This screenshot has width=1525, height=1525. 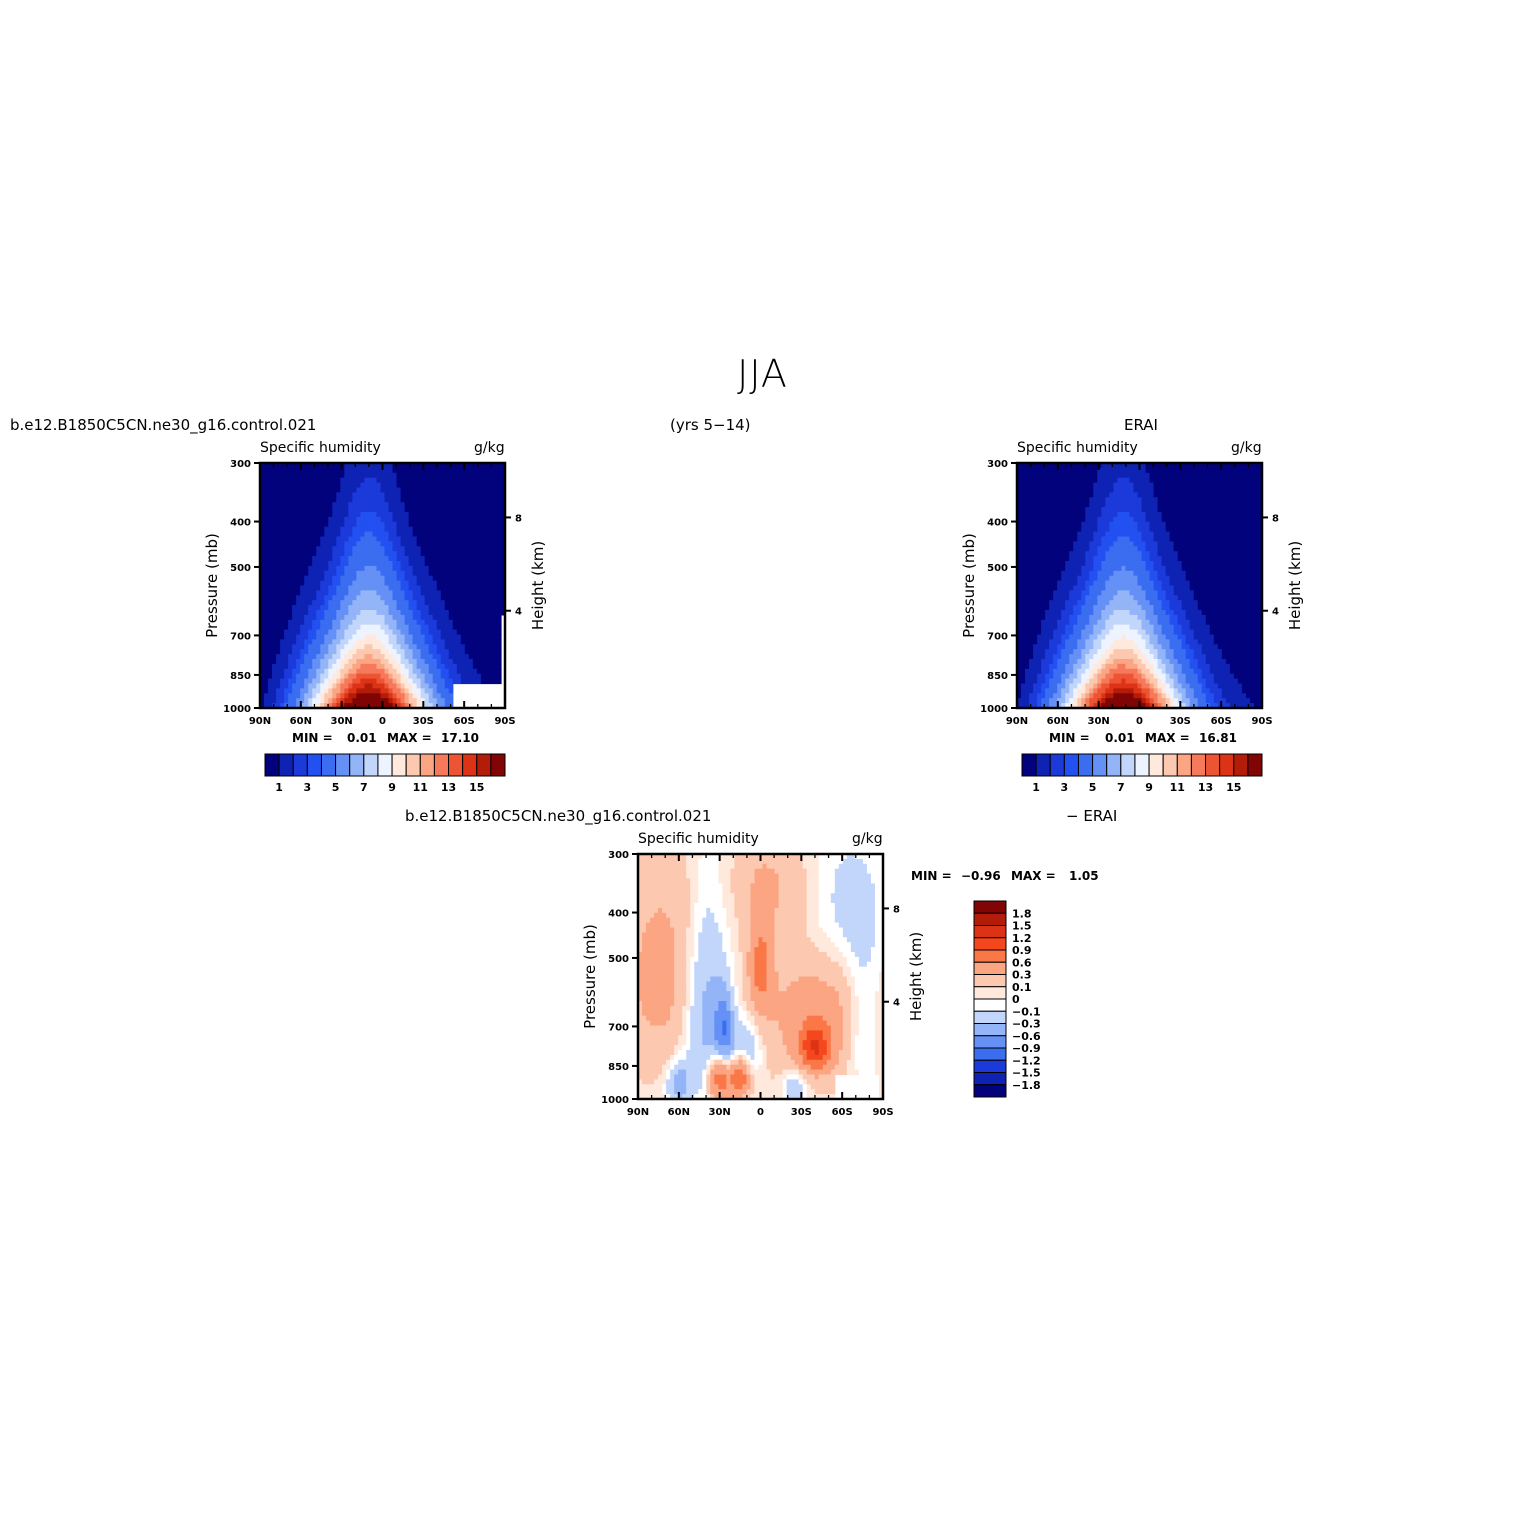 What do you see at coordinates (484, 765) in the screenshot?
I see `colorbar-box` at bounding box center [484, 765].